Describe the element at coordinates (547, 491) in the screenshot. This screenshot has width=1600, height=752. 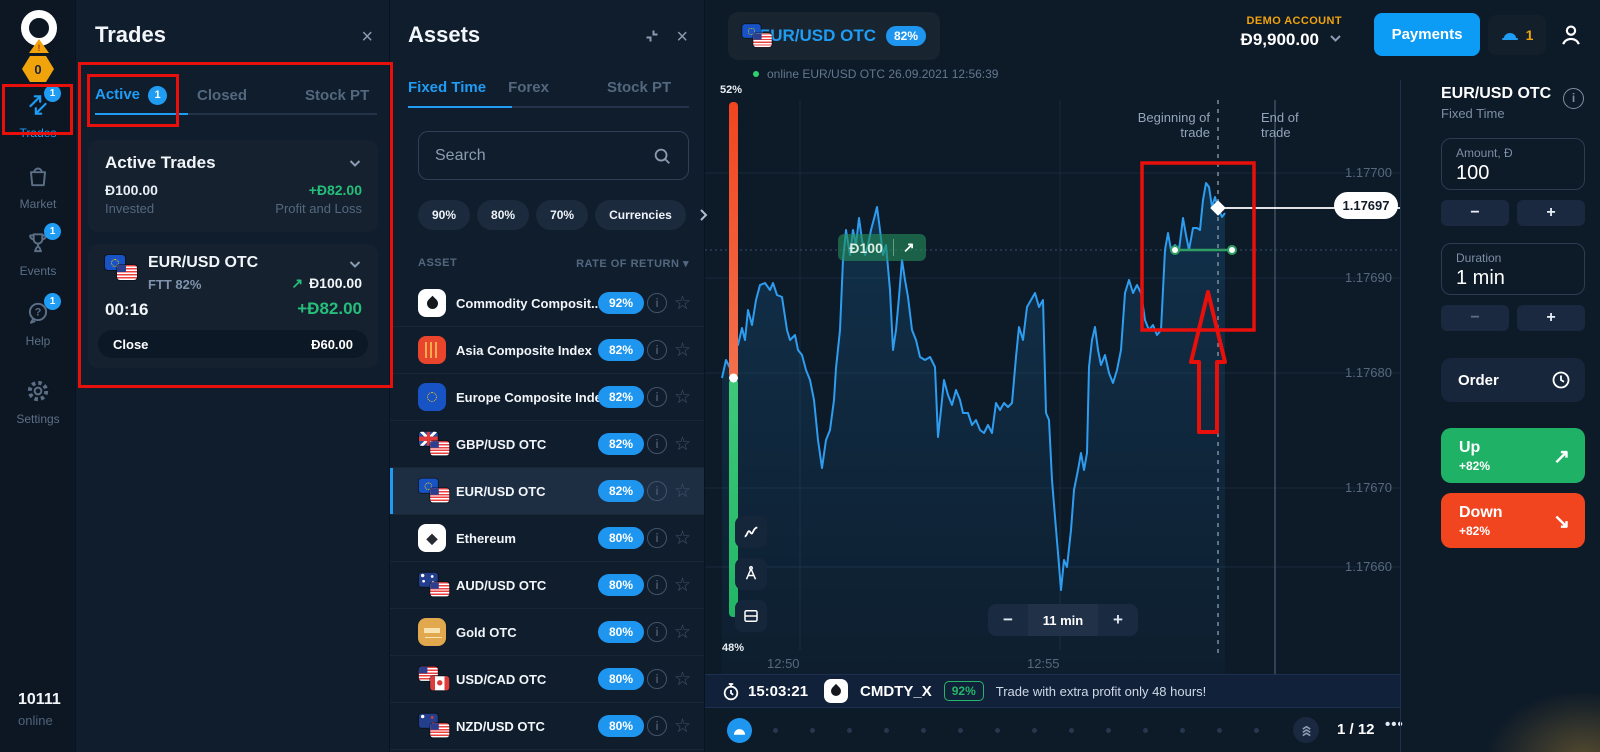
I see `asset-row: EUR/USD OTC 82% i ☆` at that location.